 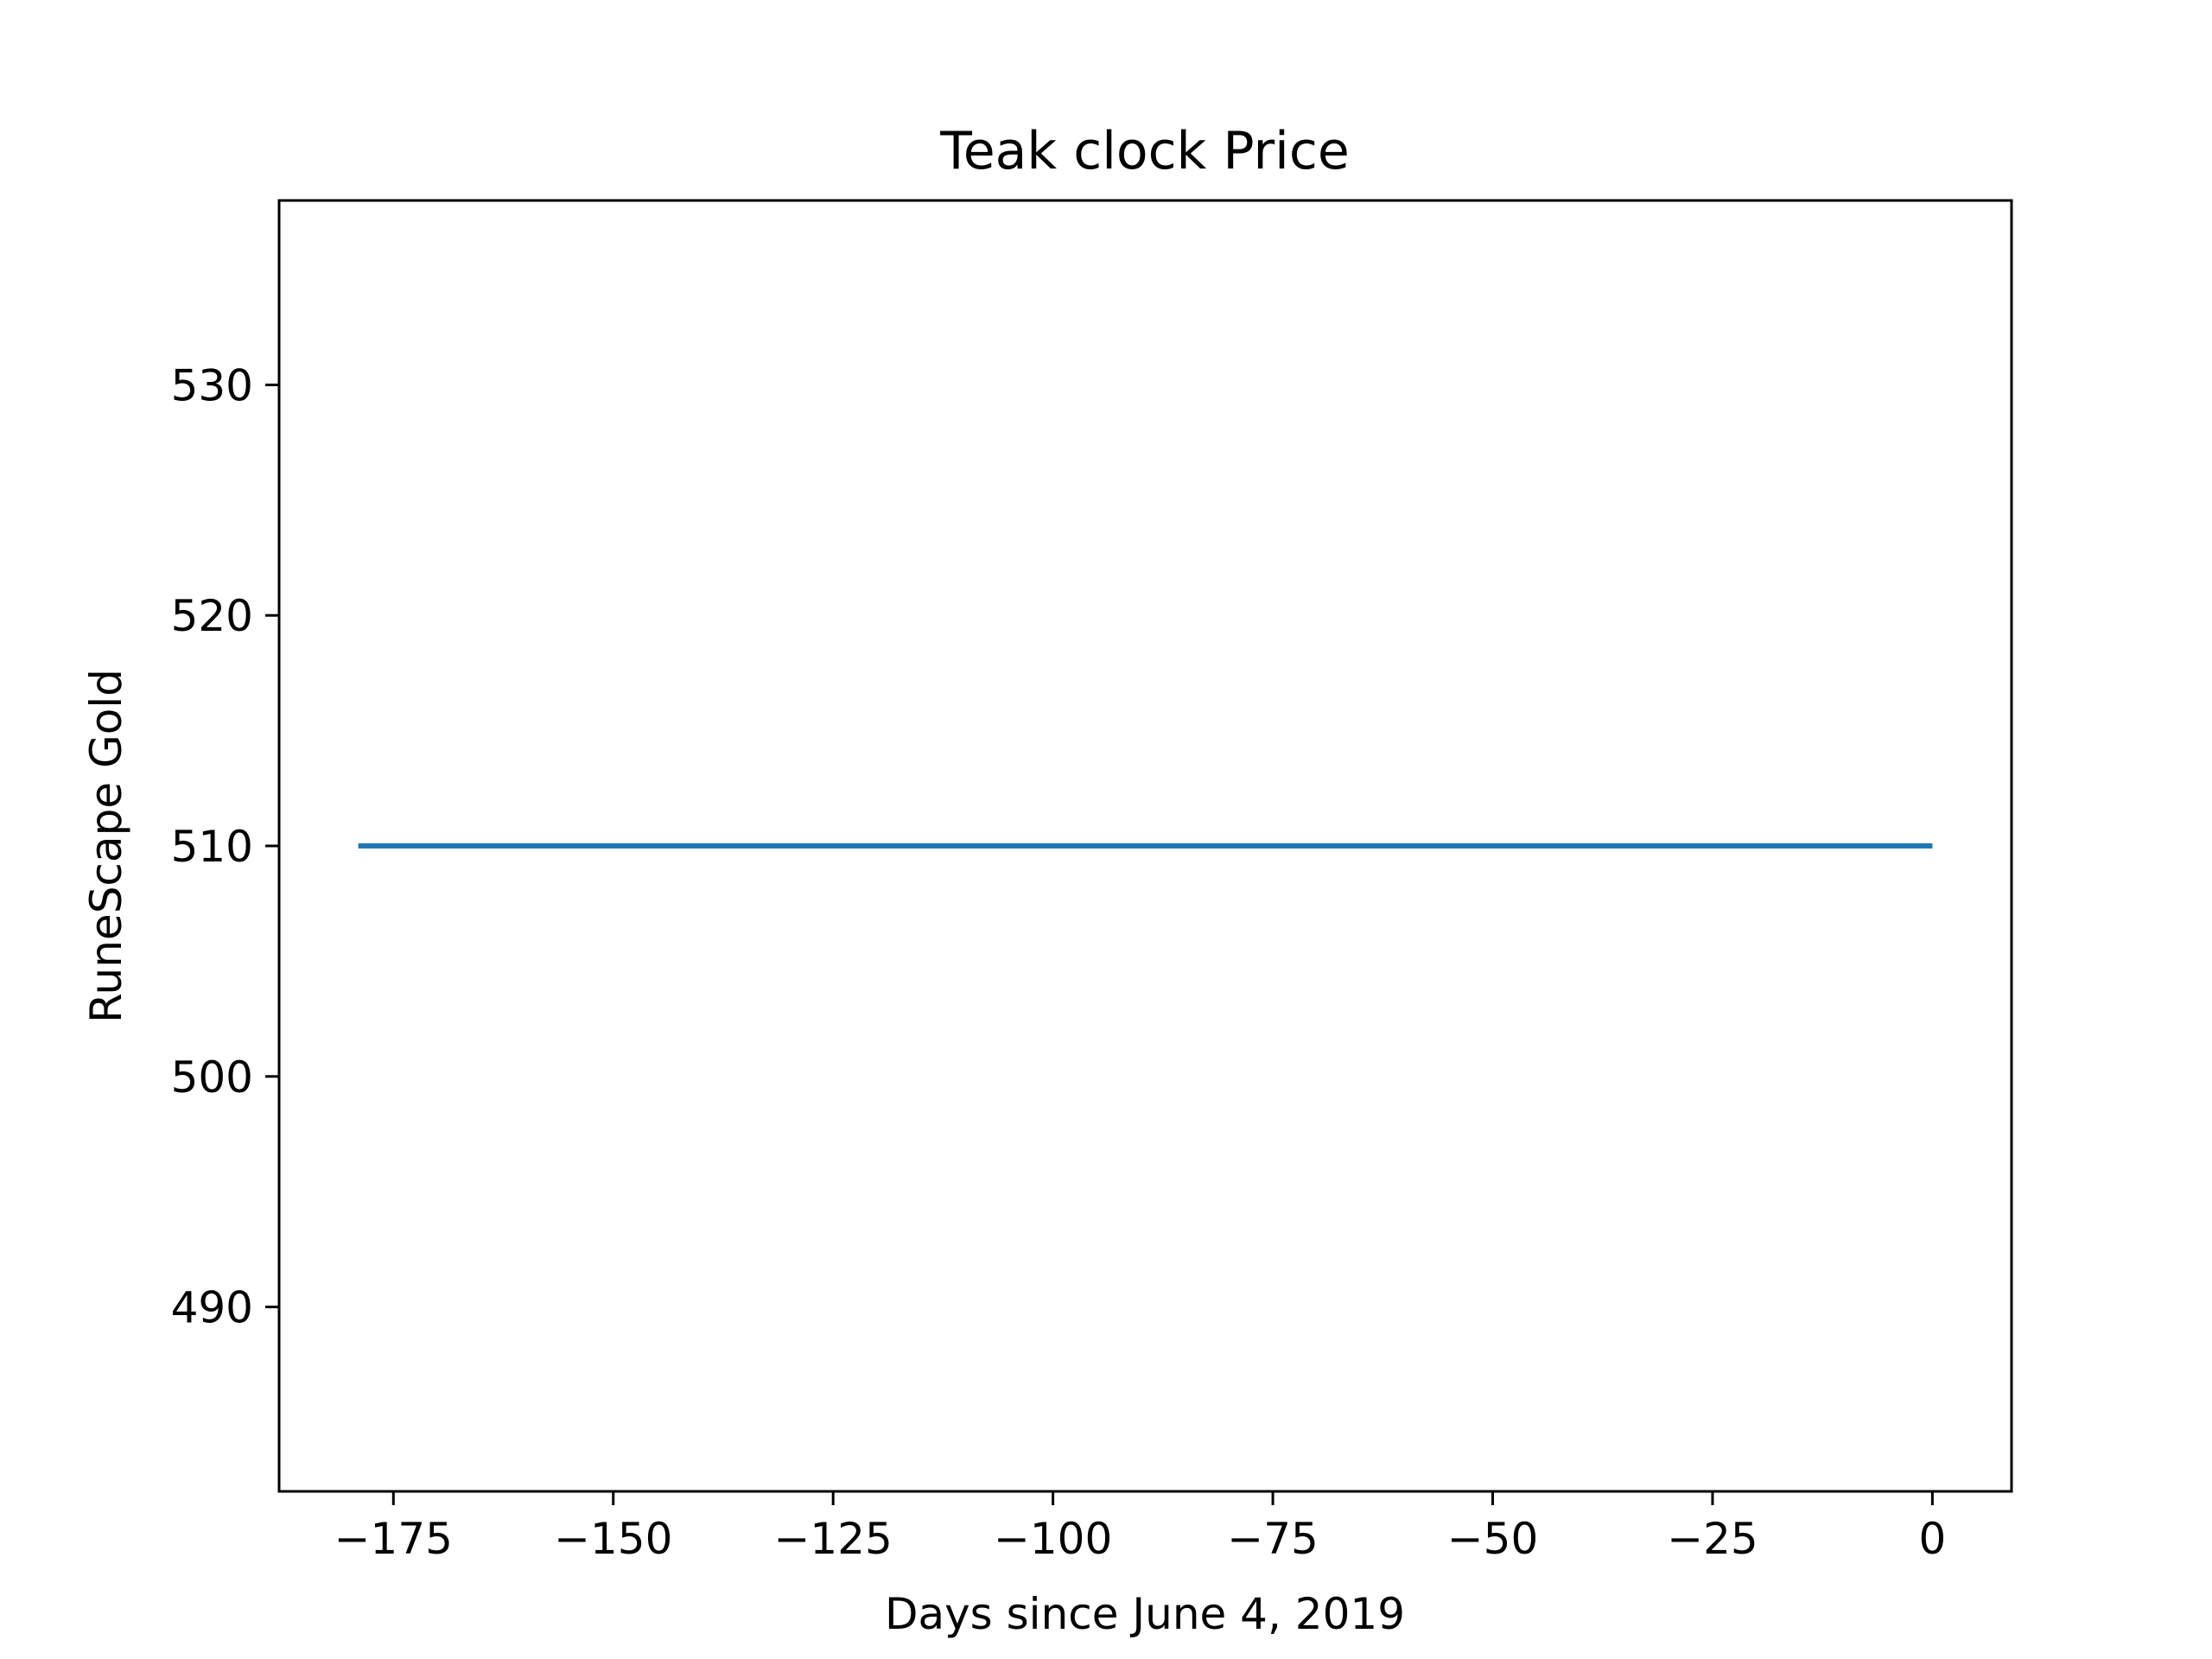 What do you see at coordinates (1493, 1539) in the screenshot?
I see `x-tick-label: −50` at bounding box center [1493, 1539].